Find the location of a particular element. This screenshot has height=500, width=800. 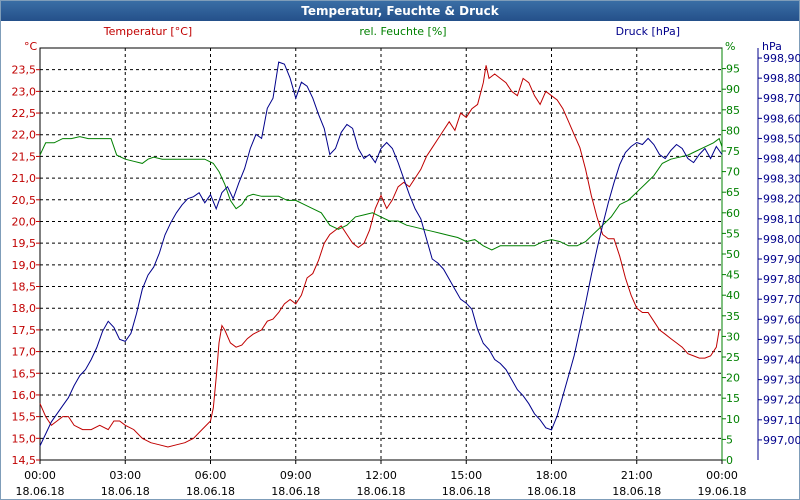

pressure-tick-label: 998,40 is located at coordinates (781, 159).